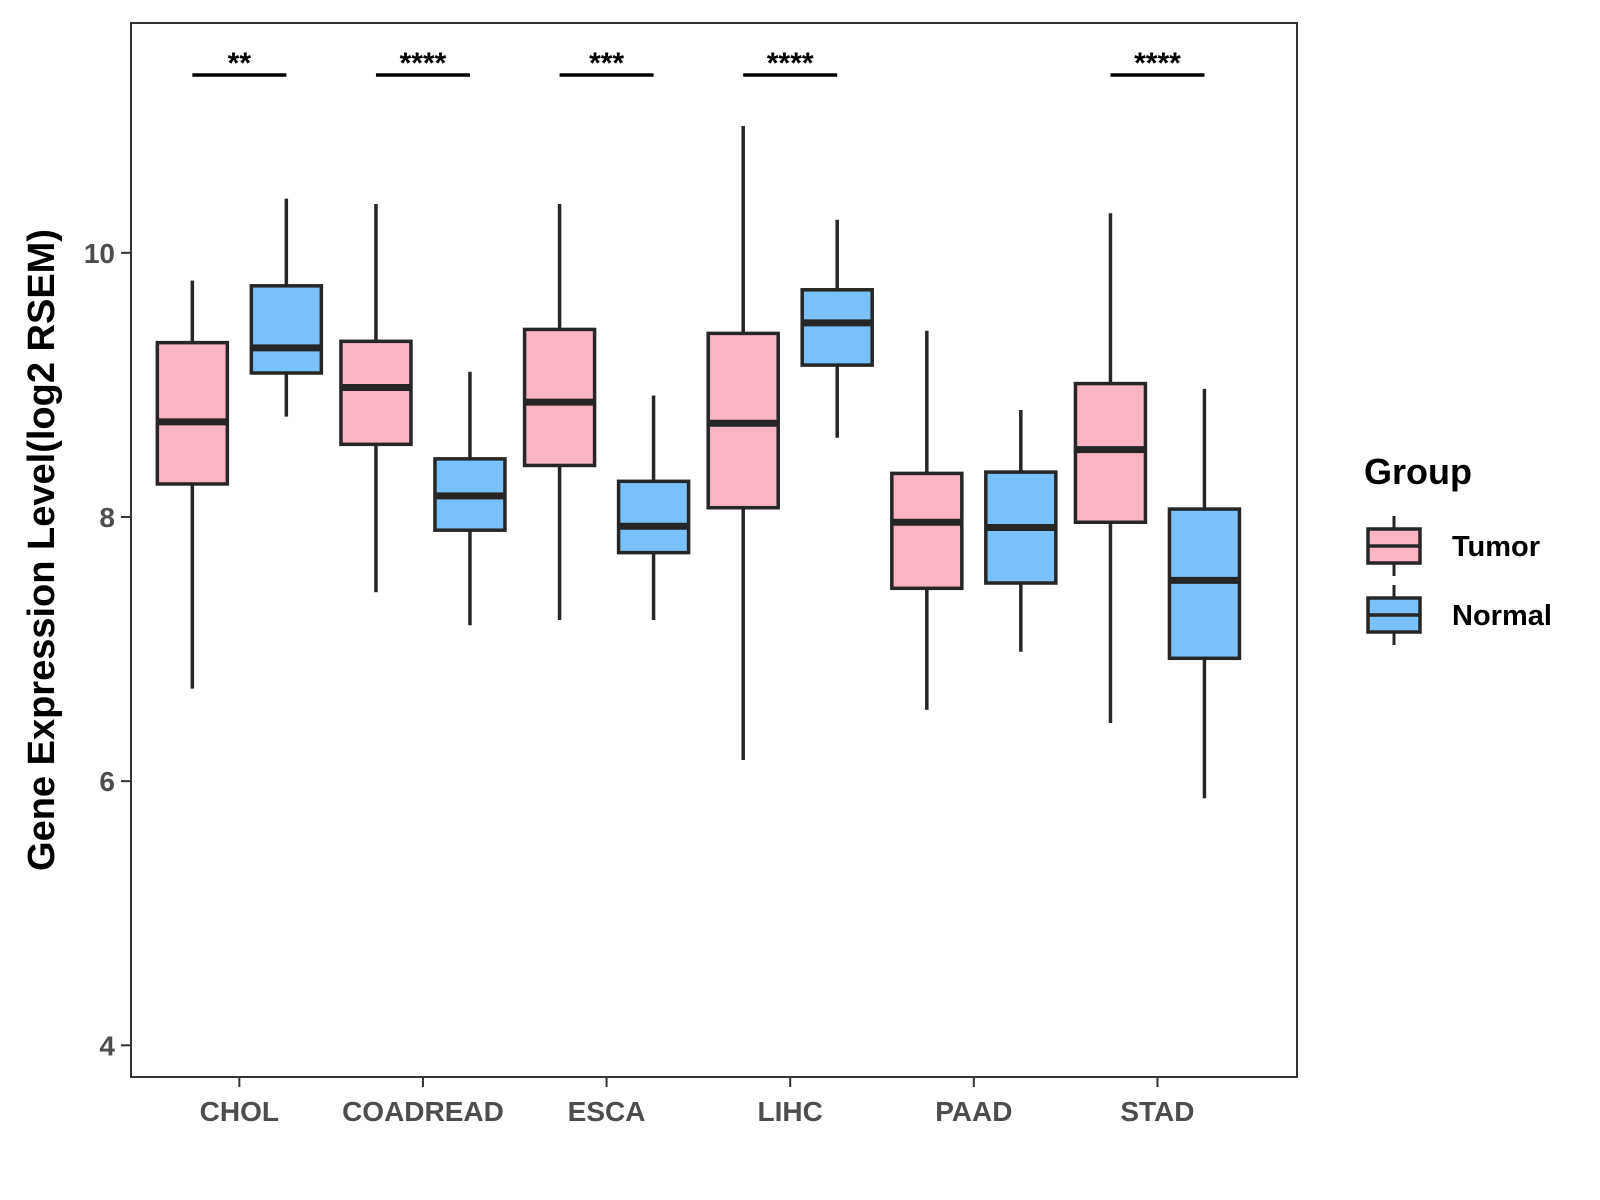  What do you see at coordinates (107, 517) in the screenshot?
I see `y-tick-label-8: 8` at bounding box center [107, 517].